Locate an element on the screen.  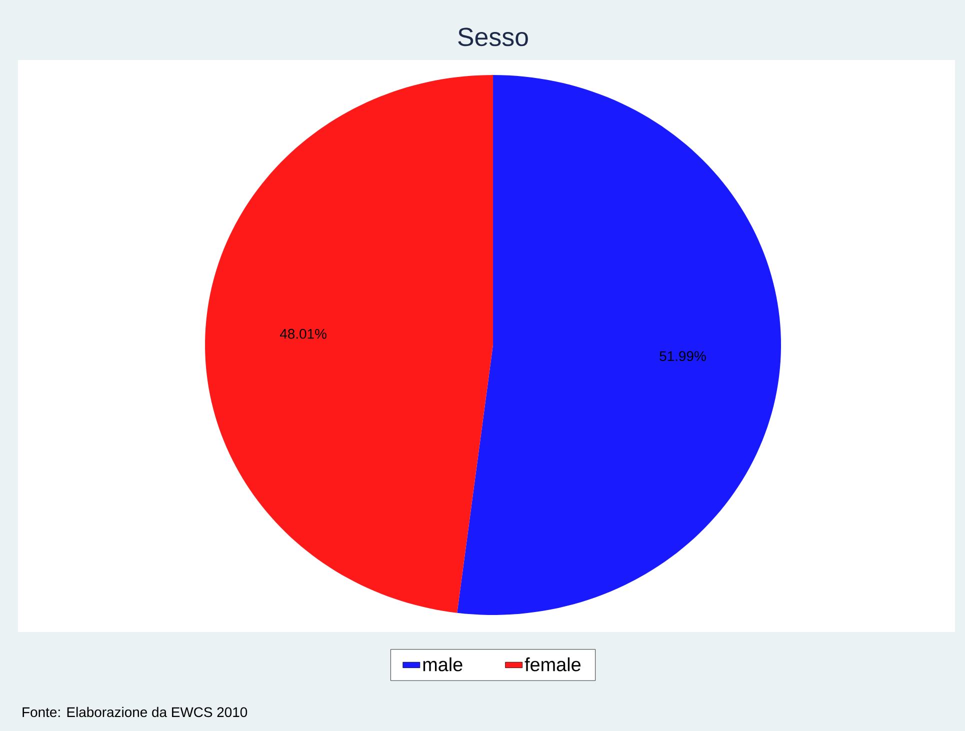
legend-label: male is located at coordinates (442, 664).